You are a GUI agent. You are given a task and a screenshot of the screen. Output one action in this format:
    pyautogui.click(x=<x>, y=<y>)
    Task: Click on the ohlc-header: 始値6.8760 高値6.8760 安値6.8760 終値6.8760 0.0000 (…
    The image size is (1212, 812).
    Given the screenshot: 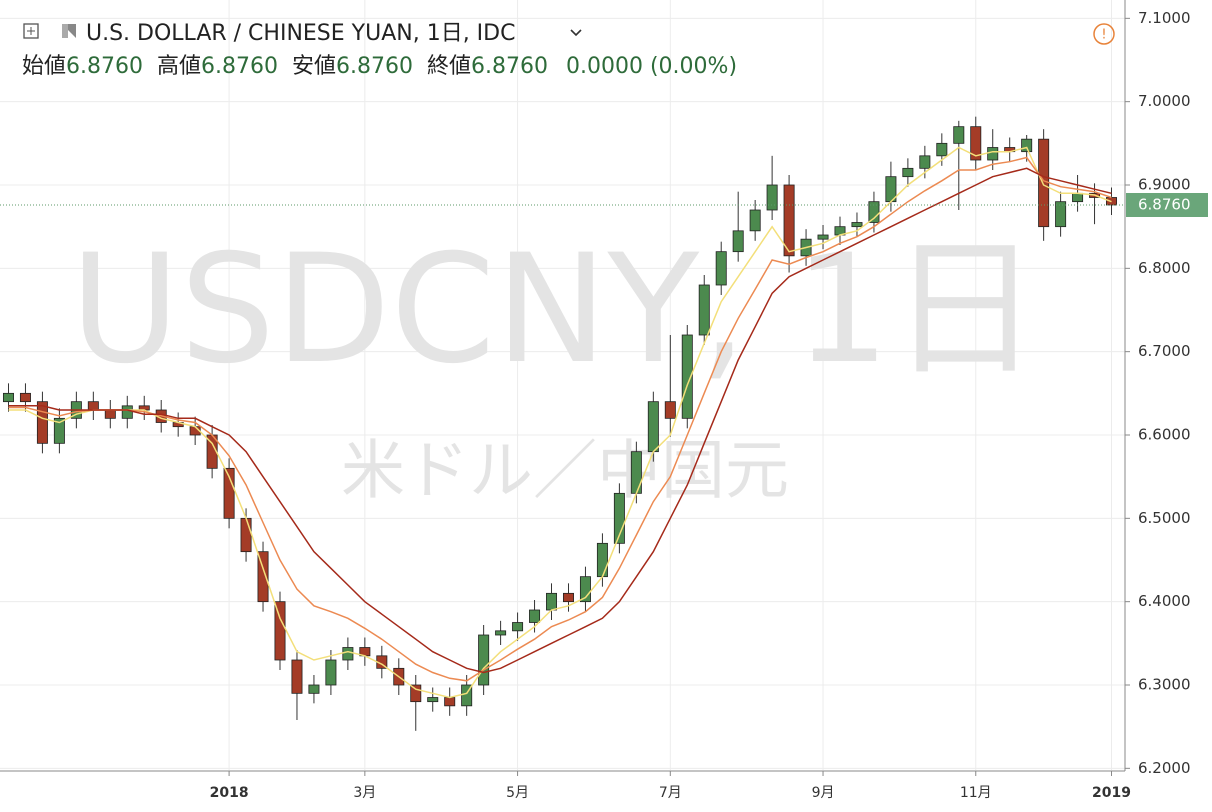 What is the action you would take?
    pyautogui.click(x=379, y=66)
    